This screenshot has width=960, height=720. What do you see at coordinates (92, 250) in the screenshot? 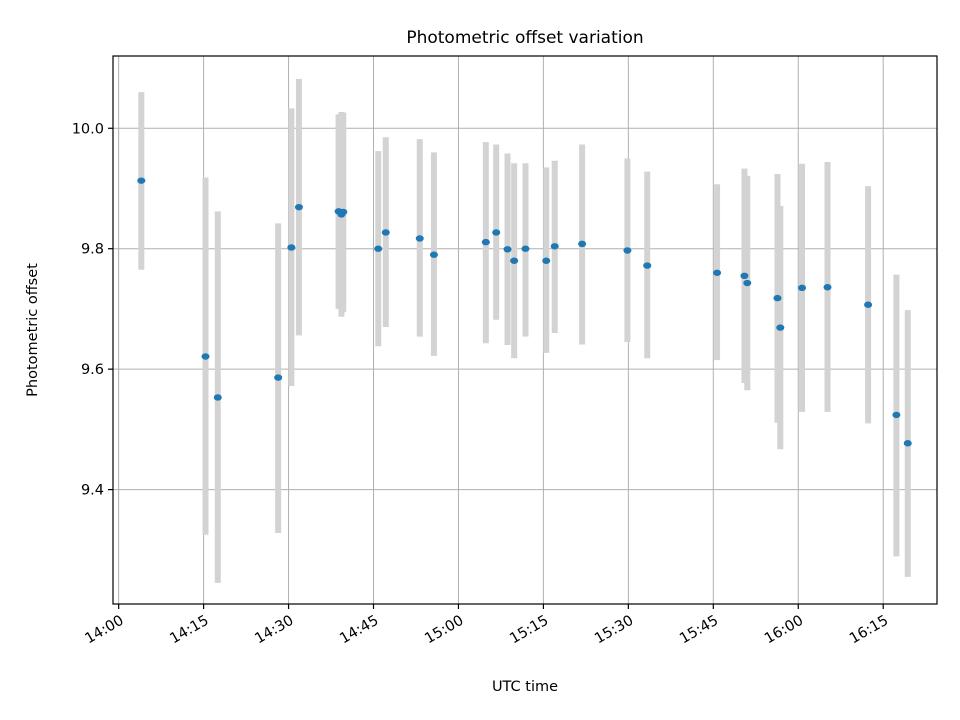
I see `y-tick-label: 9.8` at bounding box center [92, 250].